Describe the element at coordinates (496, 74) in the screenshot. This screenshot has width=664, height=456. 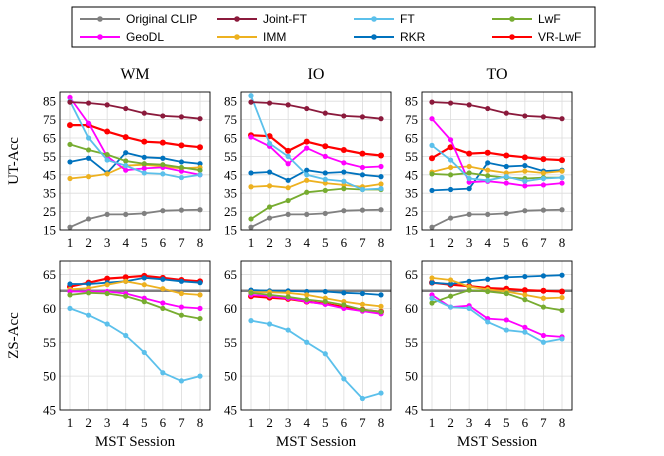
I see `panel-title: TO` at that location.